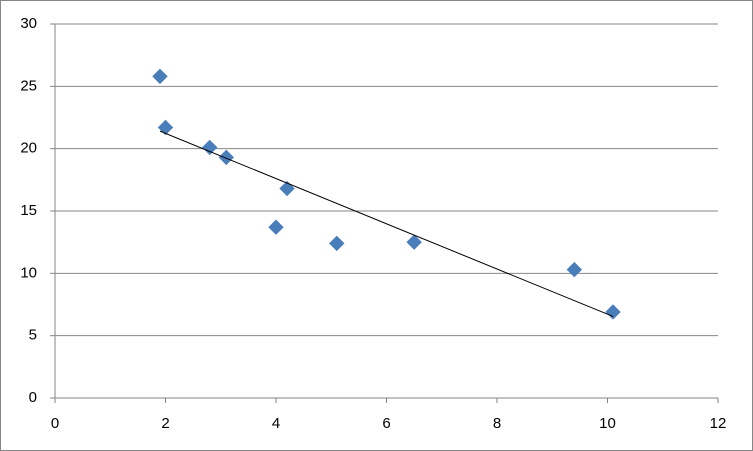 This screenshot has height=451, width=753. Describe the element at coordinates (497, 423) in the screenshot. I see `x-tick-label: 8` at that location.